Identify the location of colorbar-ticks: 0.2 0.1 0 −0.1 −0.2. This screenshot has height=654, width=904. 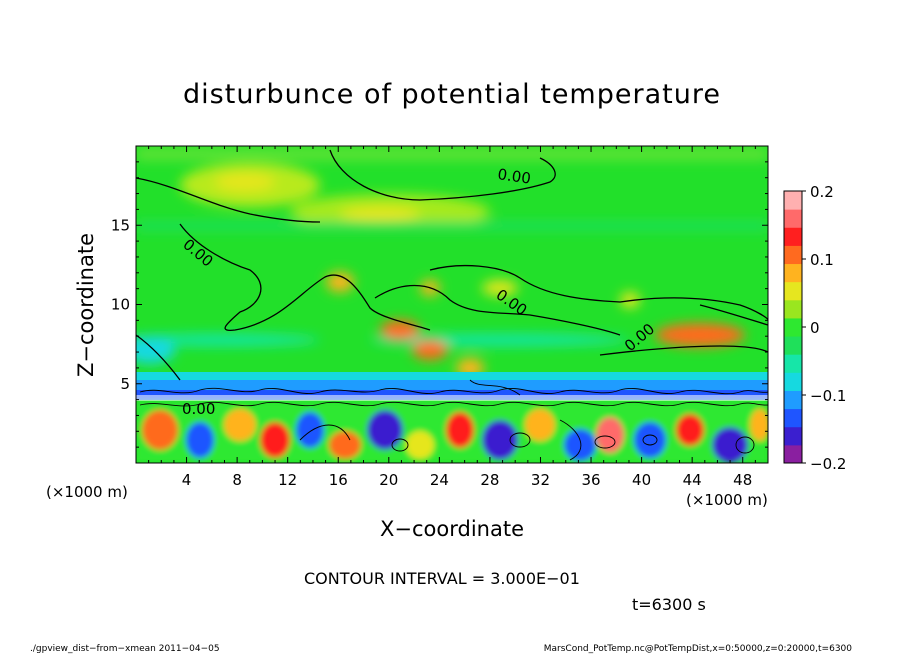
(824, 328).